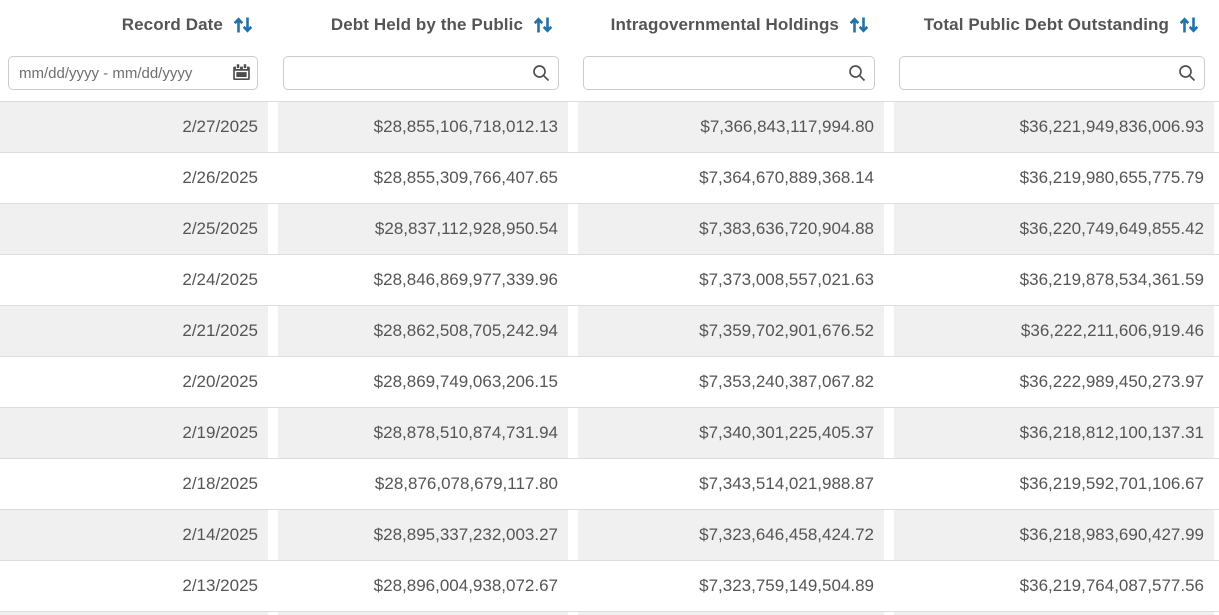 Image resolution: width=1219 pixels, height=615 pixels. What do you see at coordinates (731, 433) in the screenshot?
I see `intragovernmental-holdings-cell: $7,340,301,225,405.37` at bounding box center [731, 433].